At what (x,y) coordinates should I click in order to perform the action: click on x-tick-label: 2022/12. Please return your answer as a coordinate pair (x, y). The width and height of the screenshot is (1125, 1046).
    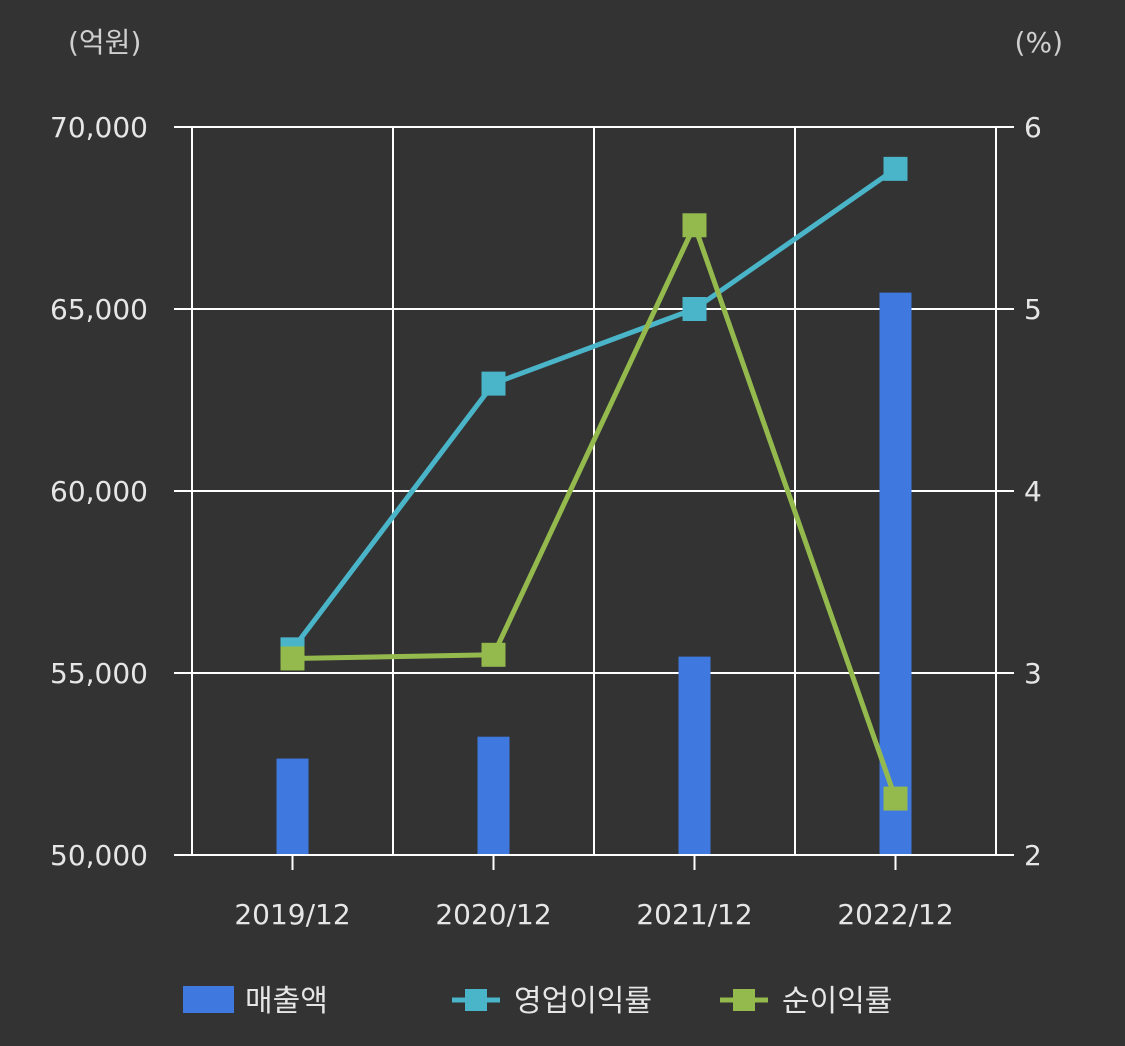
    Looking at the image, I should click on (895, 914).